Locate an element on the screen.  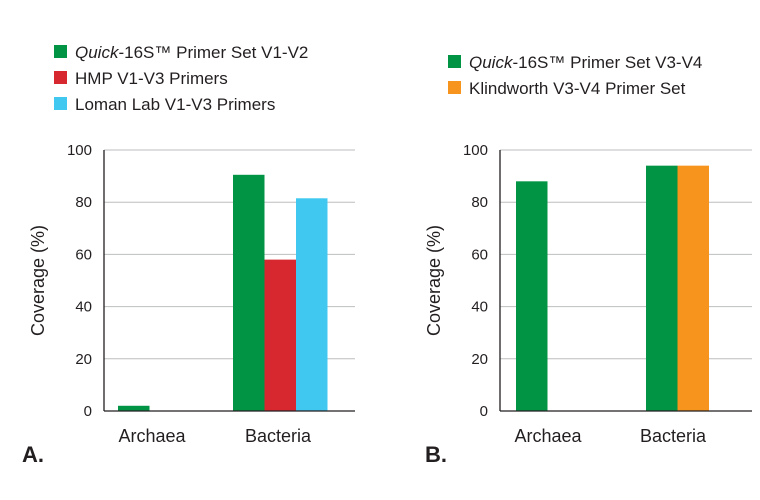
legend-item: Loman Lab V1-V3 Primers is located at coordinates (164, 104).